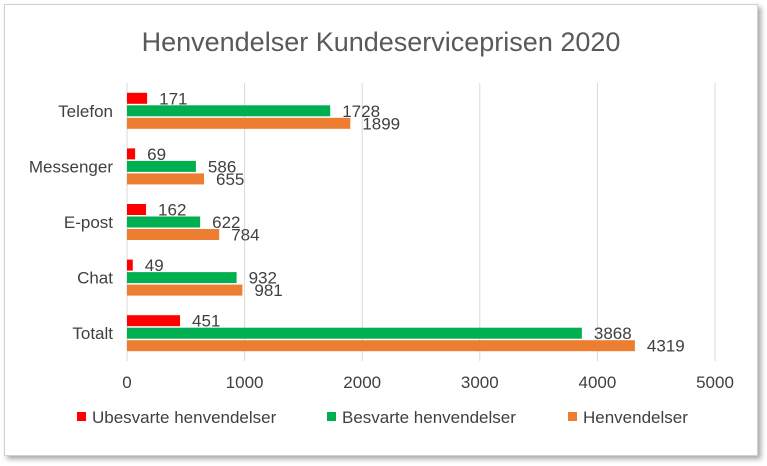 The image size is (767, 466). I want to click on legend-label-henvendelser: Henvendelser, so click(635, 417).